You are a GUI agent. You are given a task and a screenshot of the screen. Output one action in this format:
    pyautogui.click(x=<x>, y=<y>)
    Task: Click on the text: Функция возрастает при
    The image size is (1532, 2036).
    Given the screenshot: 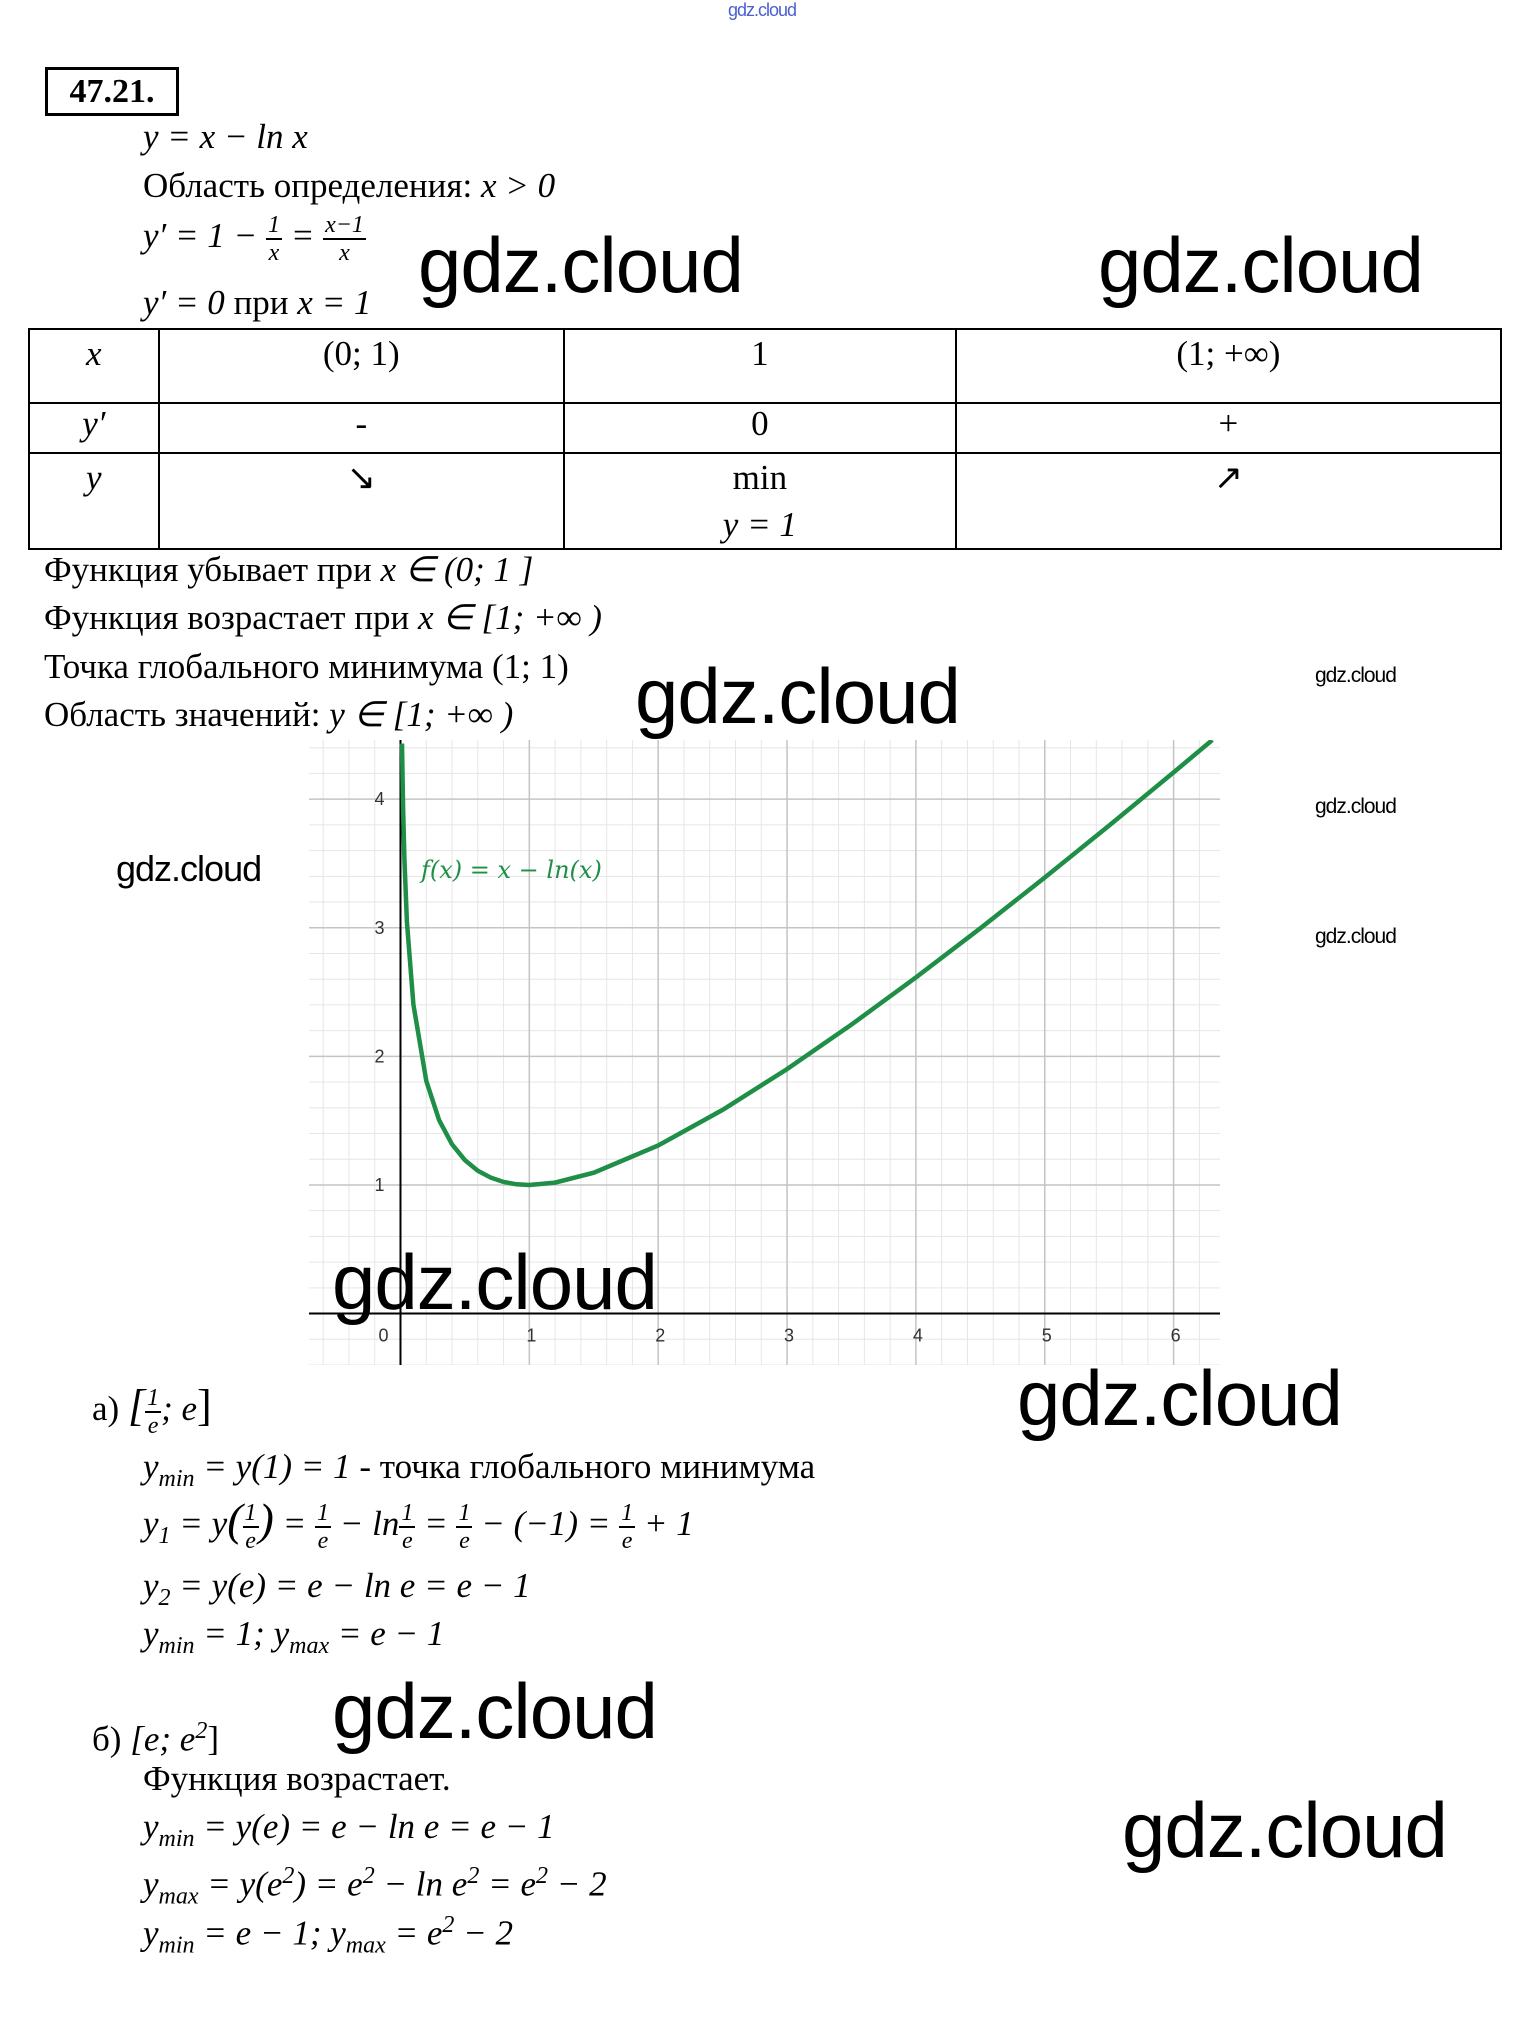 What is the action you would take?
    pyautogui.click(x=231, y=617)
    